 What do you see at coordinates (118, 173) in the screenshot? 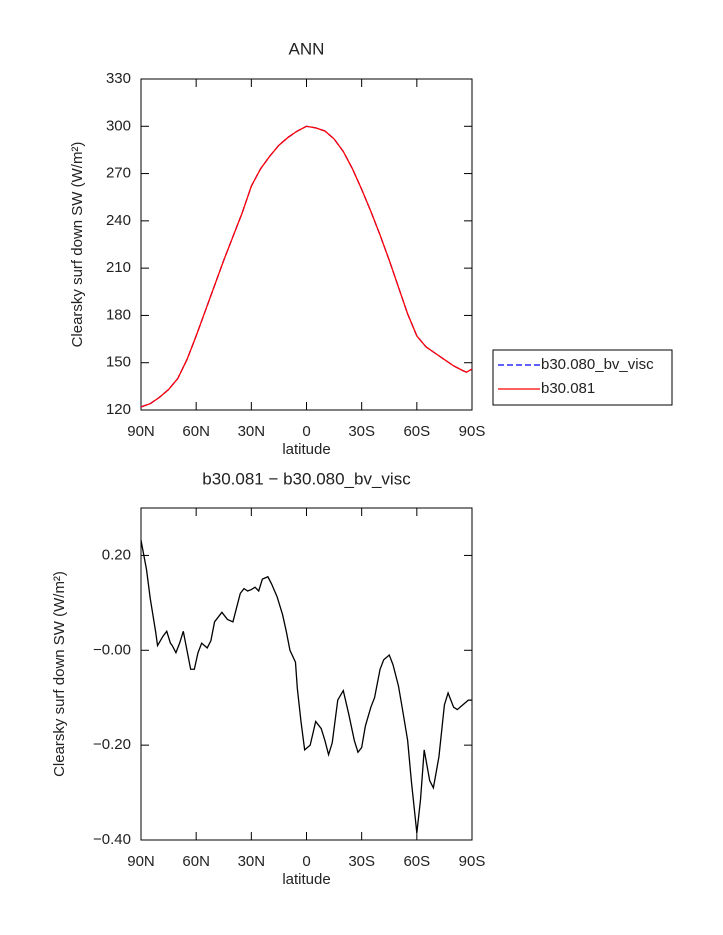
I see `y-tick-label: 270` at bounding box center [118, 173].